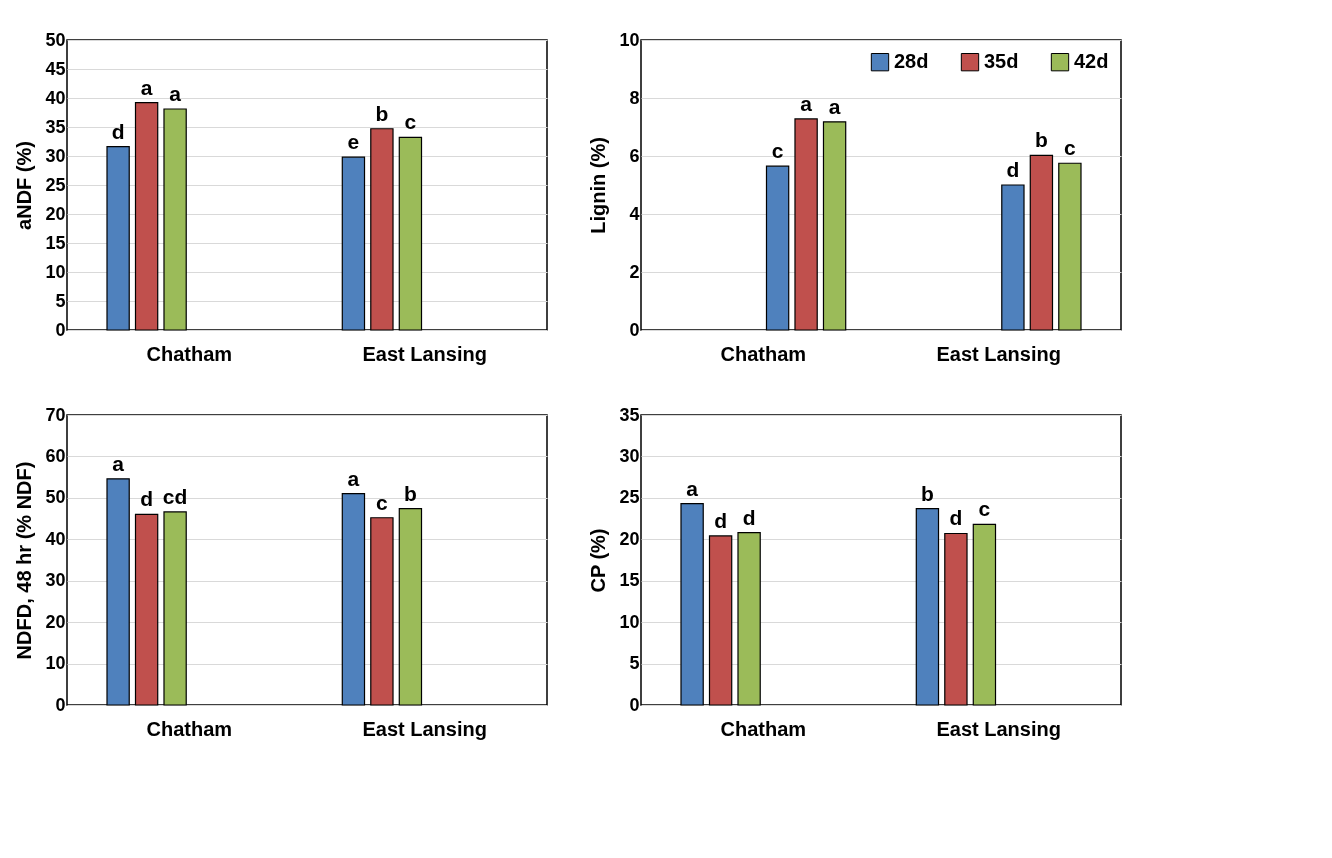 The height and width of the screenshot is (858, 1332). What do you see at coordinates (55, 414) in the screenshot?
I see `y-tick-label: 70` at bounding box center [55, 414].